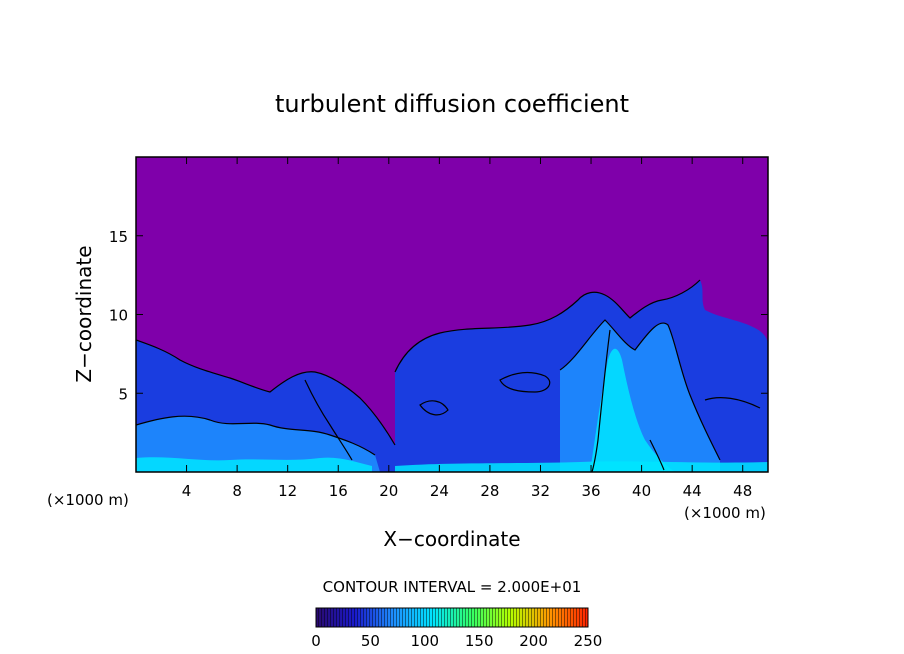  Describe the element at coordinates (316, 641) in the screenshot. I see `colorbar-tick-label: 0` at that location.